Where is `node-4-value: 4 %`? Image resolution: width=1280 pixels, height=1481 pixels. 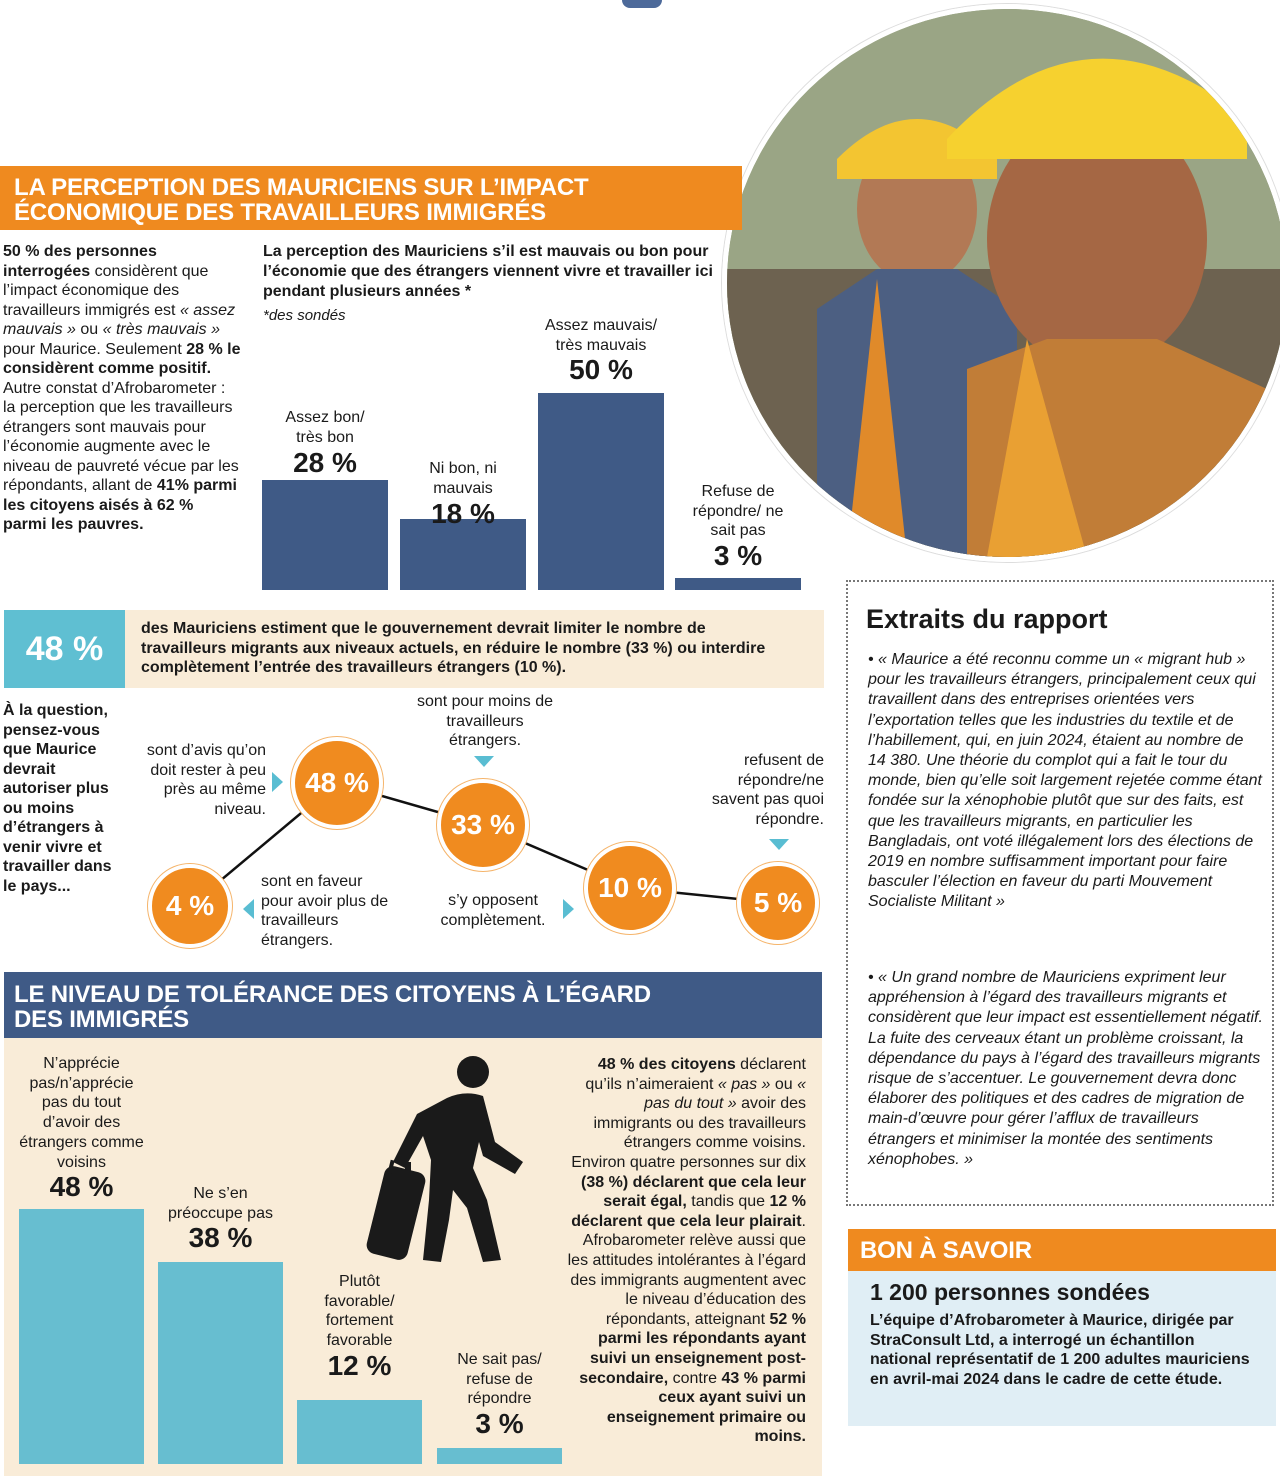 node-4-value: 4 % is located at coordinates (190, 905).